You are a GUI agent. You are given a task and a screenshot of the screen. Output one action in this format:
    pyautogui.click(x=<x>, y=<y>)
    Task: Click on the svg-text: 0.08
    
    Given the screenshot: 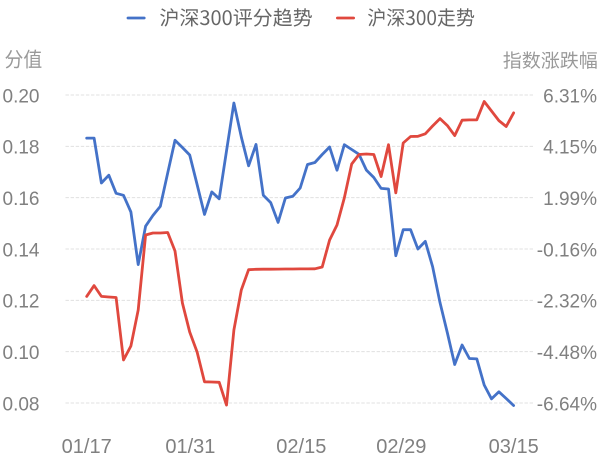 What is the action you would take?
    pyautogui.click(x=21, y=404)
    